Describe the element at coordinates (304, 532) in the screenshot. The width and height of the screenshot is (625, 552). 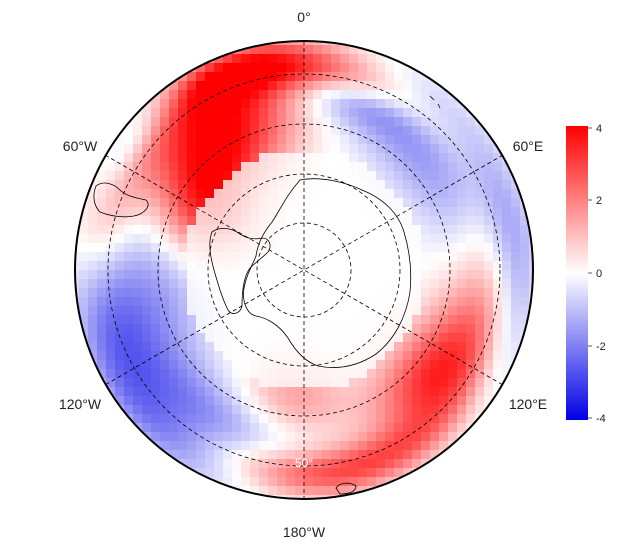
I see `lon-label-180w: 180°W` at that location.